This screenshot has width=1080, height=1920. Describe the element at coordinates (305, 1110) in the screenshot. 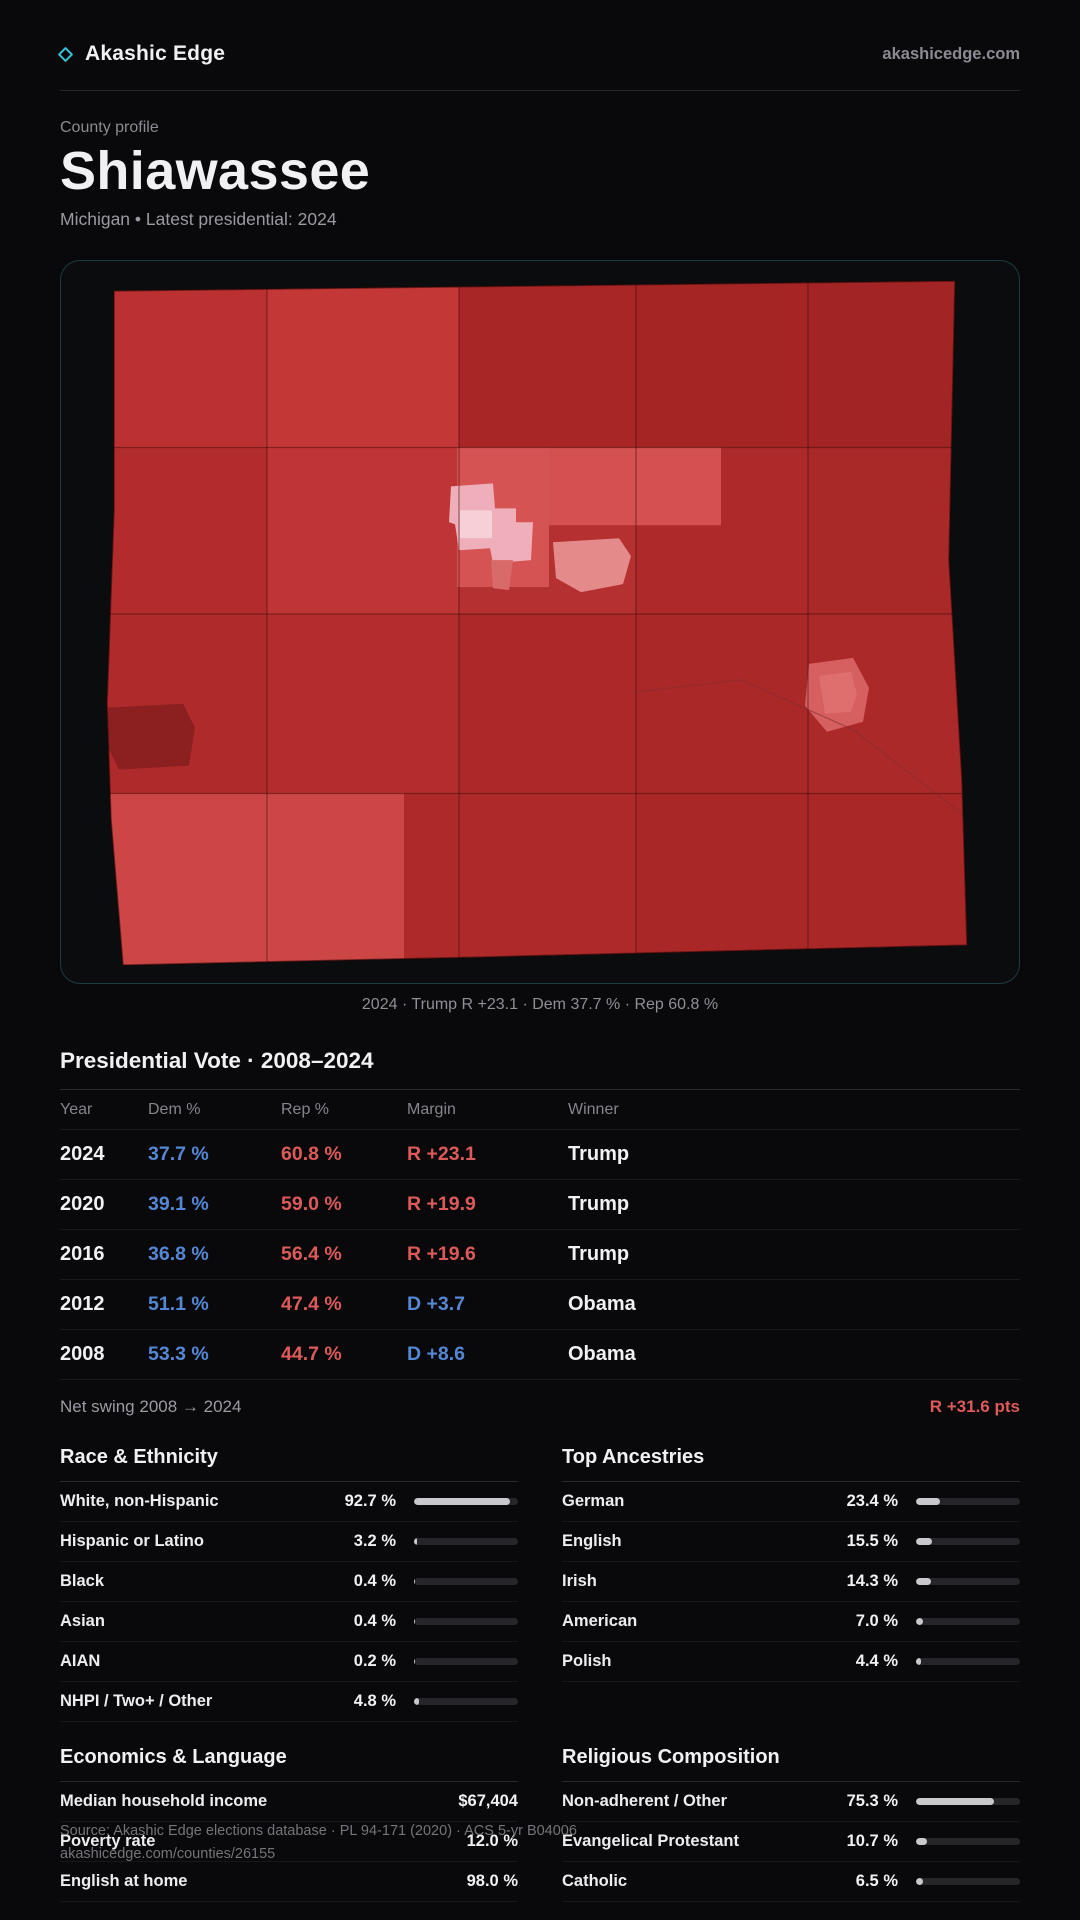

I see `col-rep: Rep %` at that location.